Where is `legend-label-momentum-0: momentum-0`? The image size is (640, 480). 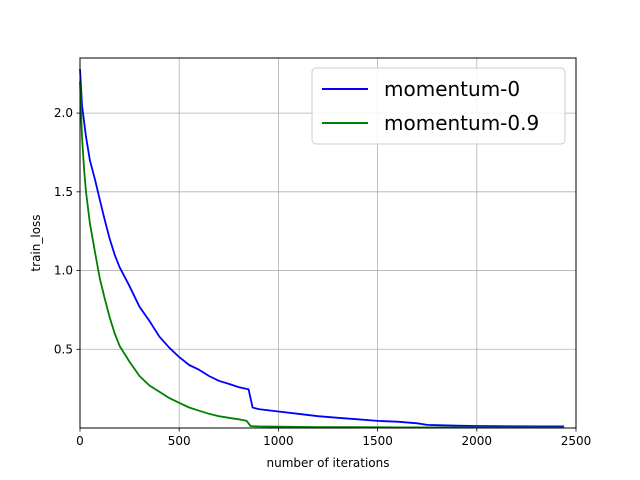
legend-label-momentum-0: momentum-0 is located at coordinates (452, 89).